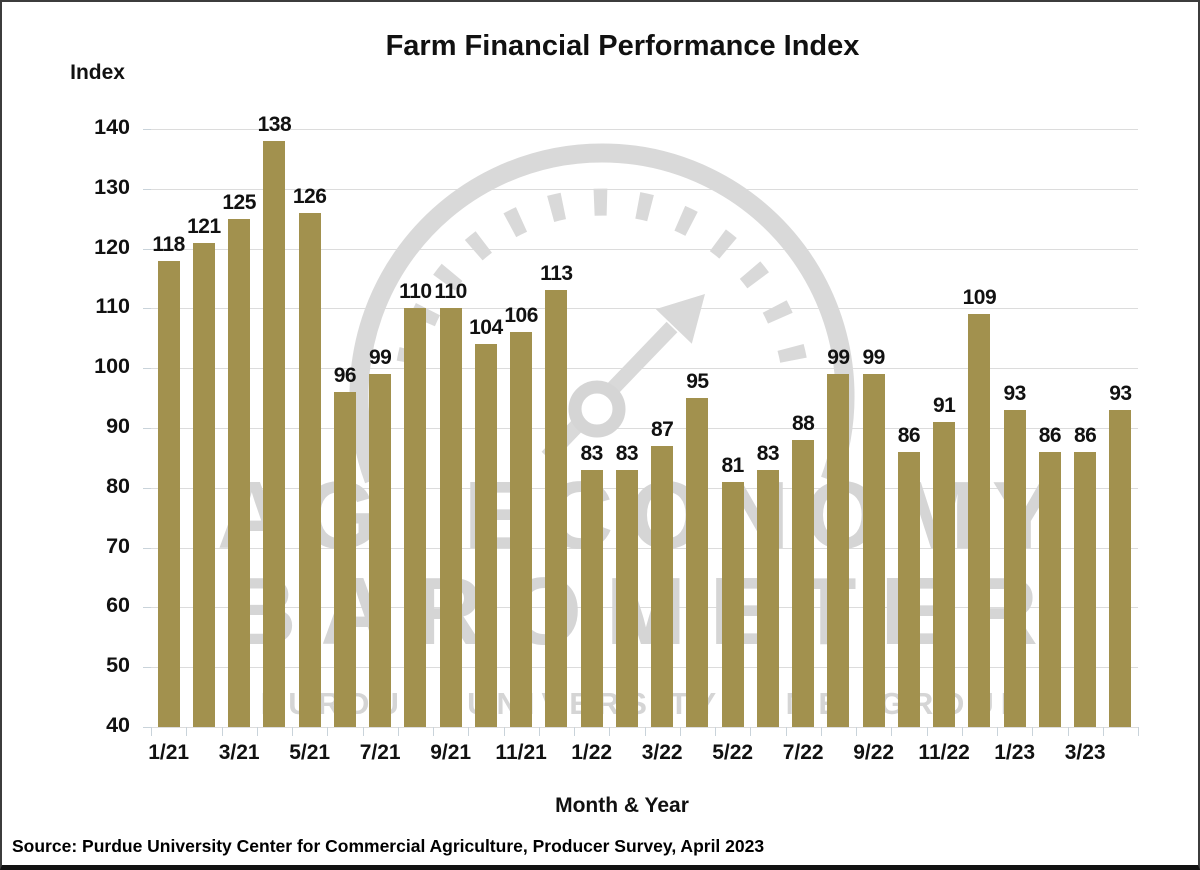 Image resolution: width=1200 pixels, height=870 pixels. I want to click on x-tick-label: 11/21, so click(521, 752).